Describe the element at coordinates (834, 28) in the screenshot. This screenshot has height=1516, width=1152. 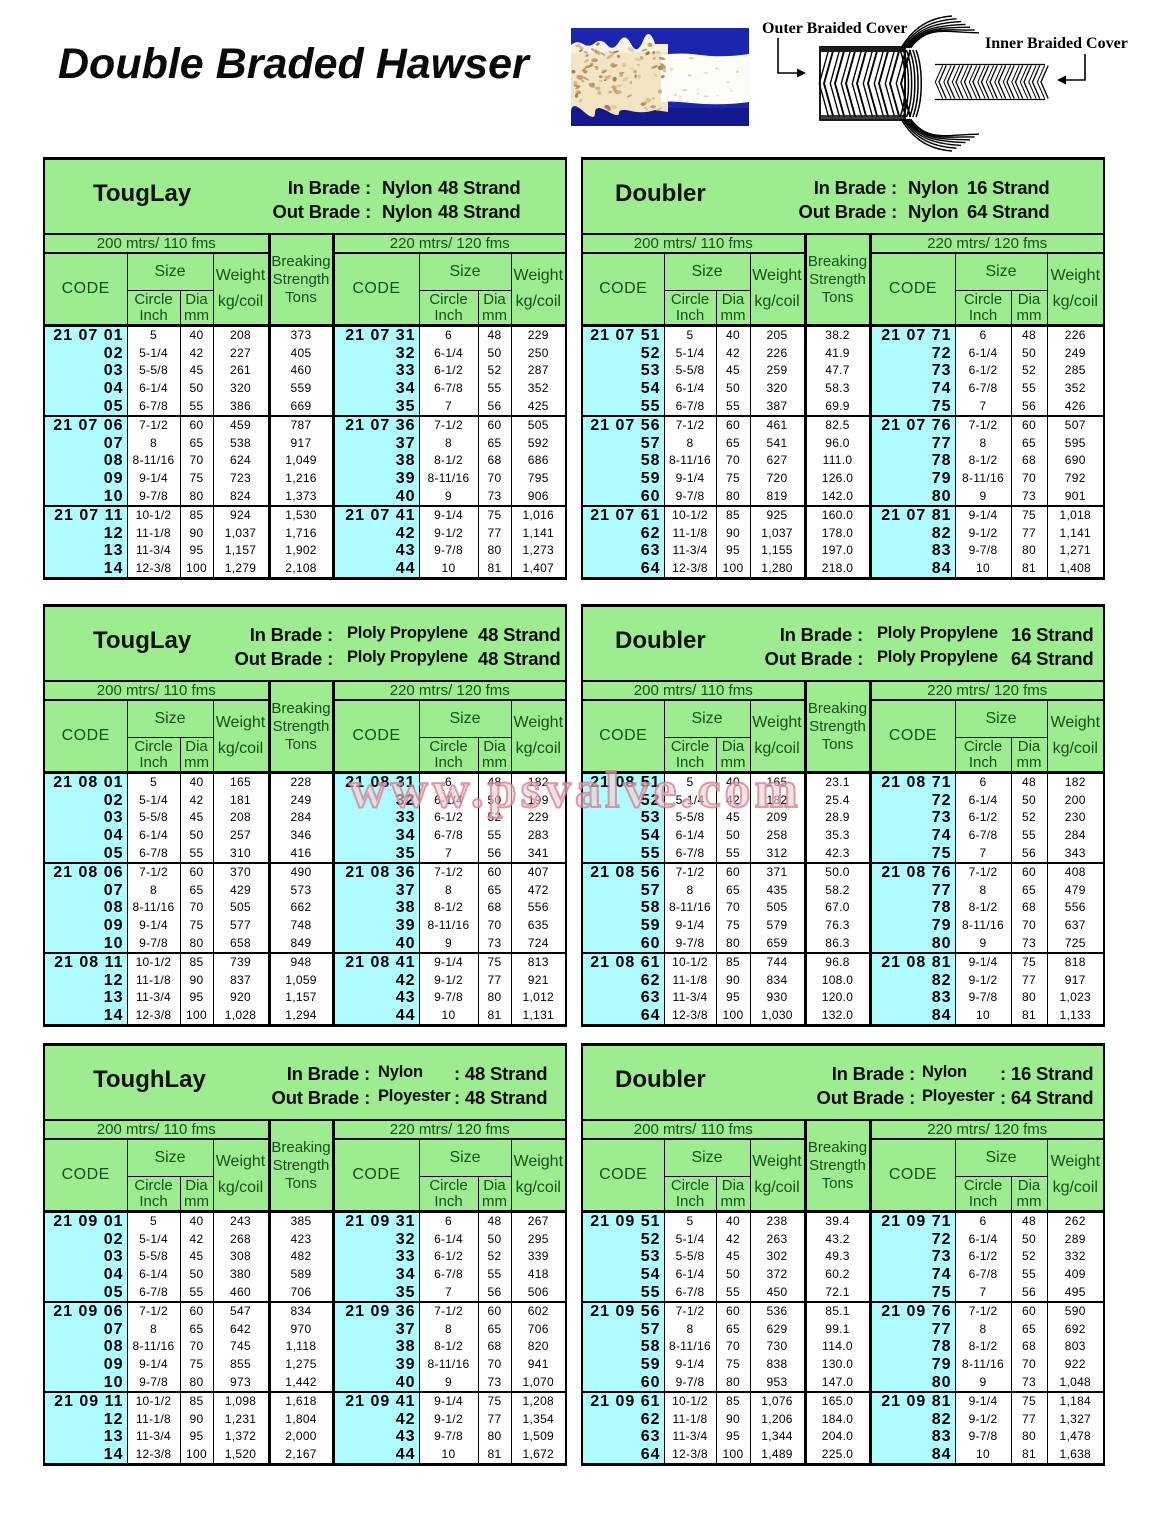
I see `svg-text: Outer Braided Cover` at that location.